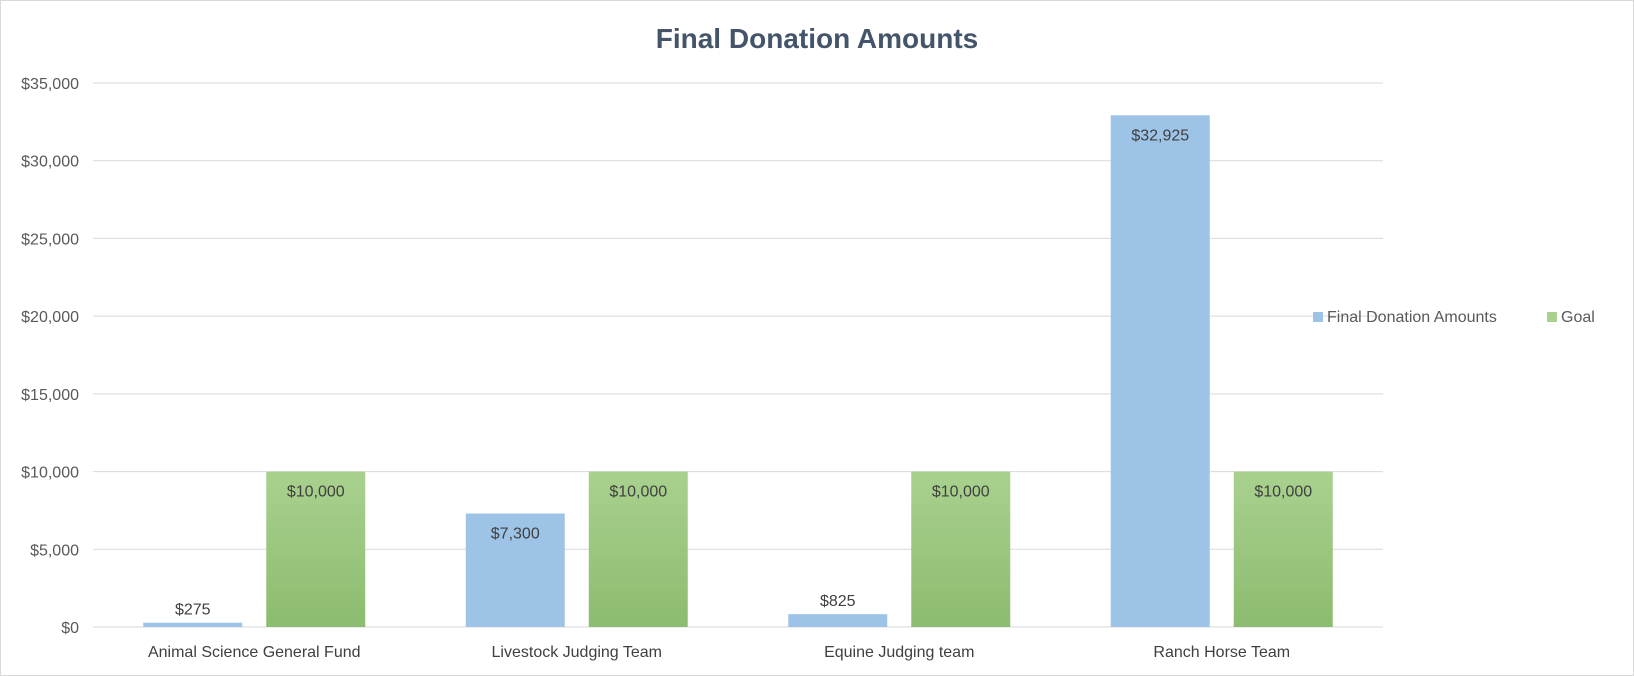 This screenshot has width=1634, height=676. What do you see at coordinates (1160, 135) in the screenshot?
I see `data-label: $32,925` at bounding box center [1160, 135].